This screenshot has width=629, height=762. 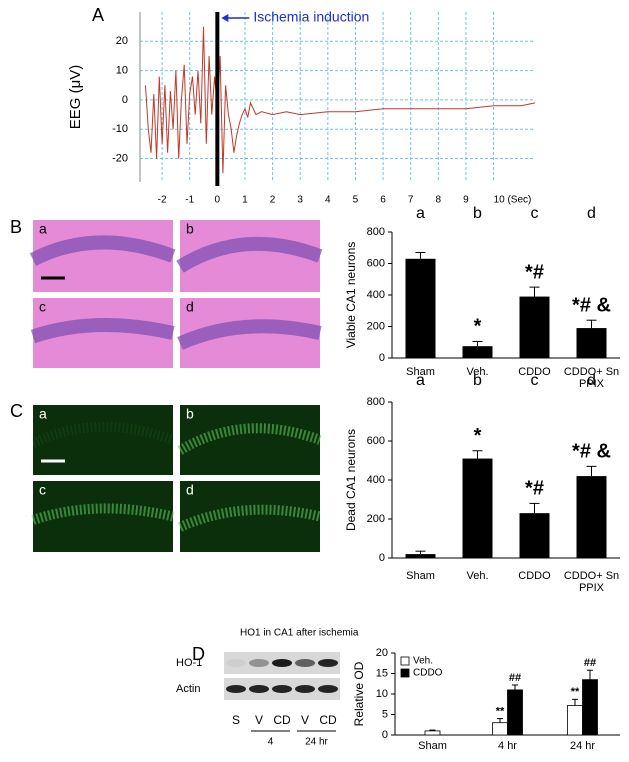 What do you see at coordinates (376, 402) in the screenshot?
I see `y-tick-label: 800` at bounding box center [376, 402].